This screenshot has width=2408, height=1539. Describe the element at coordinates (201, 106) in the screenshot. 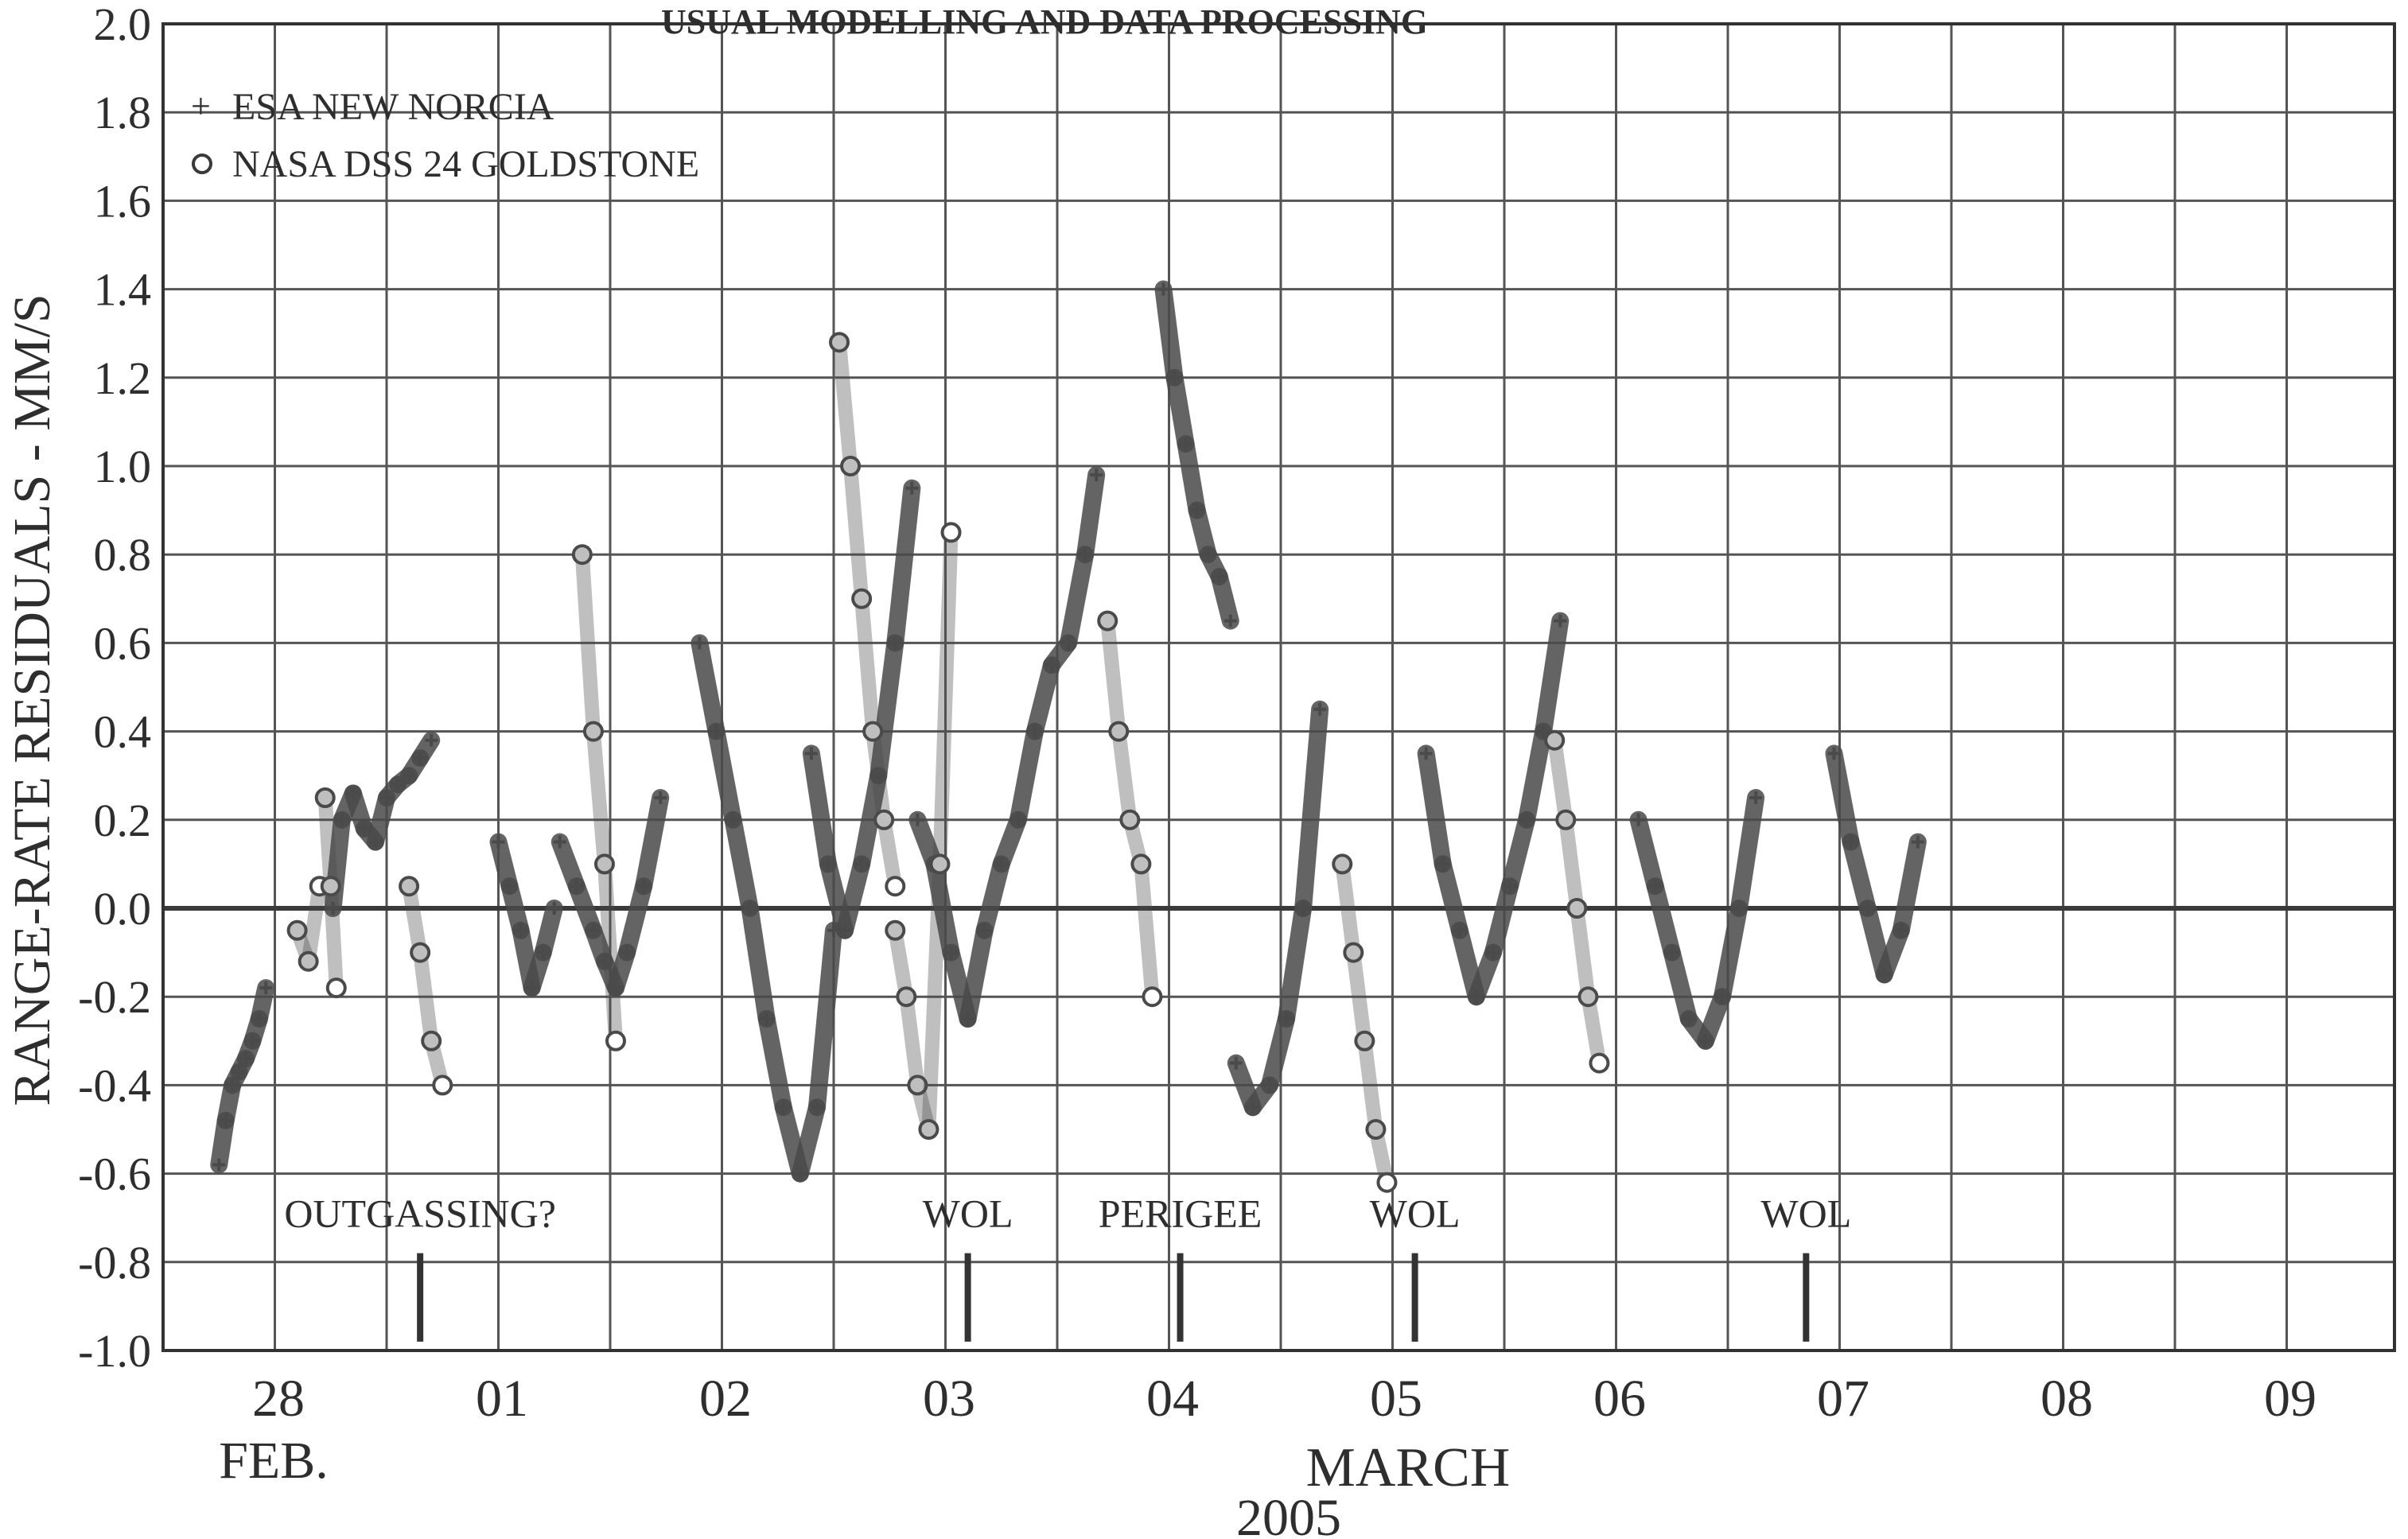

I see `legend-plus-marker: +` at that location.